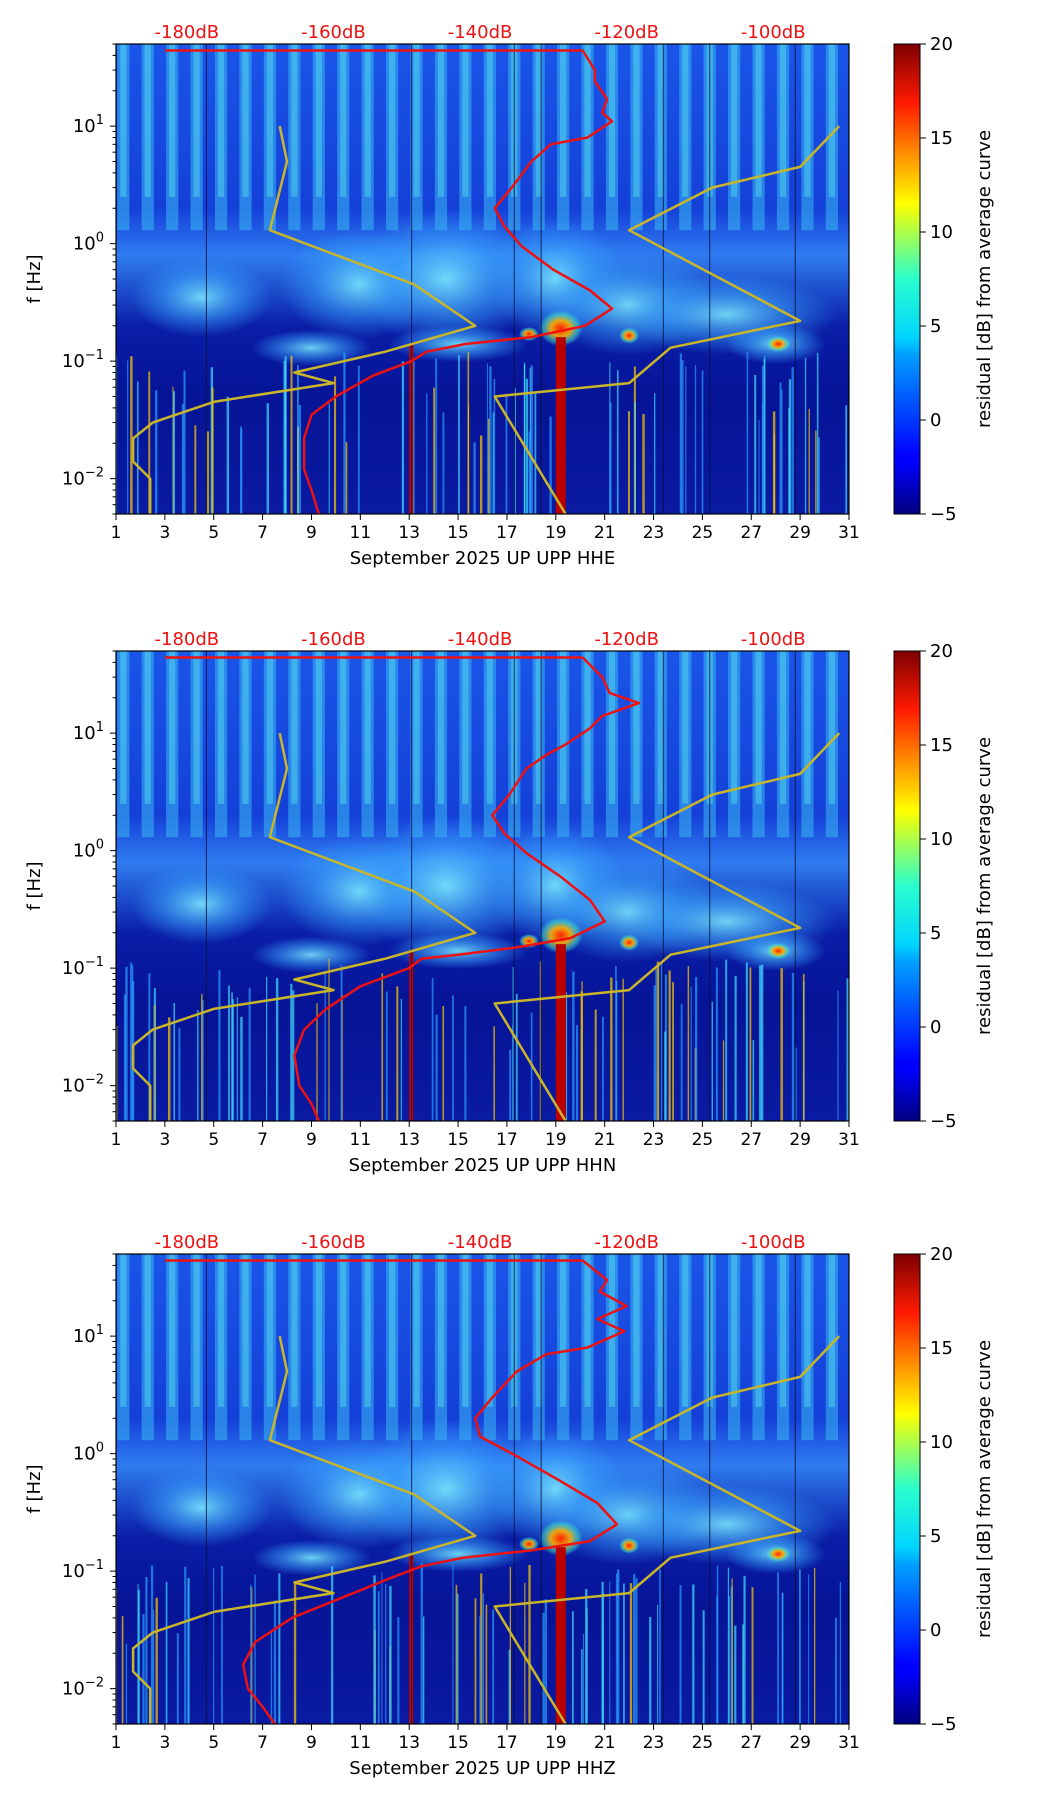  Describe the element at coordinates (907, 886) in the screenshot. I see `colorbar-gradient` at that location.